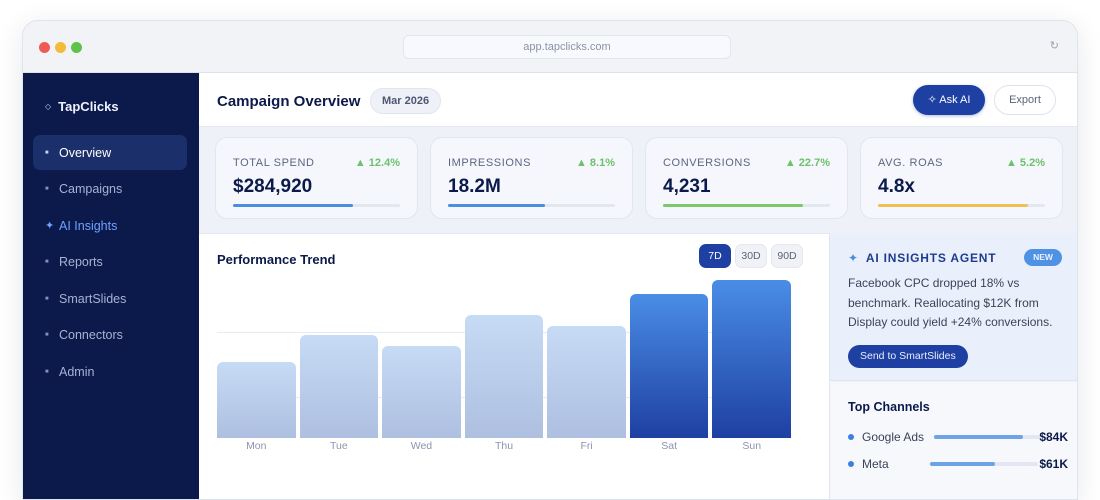  Describe the element at coordinates (949, 100) in the screenshot. I see `ask-ai-button: ✧ Ask AI` at that location.